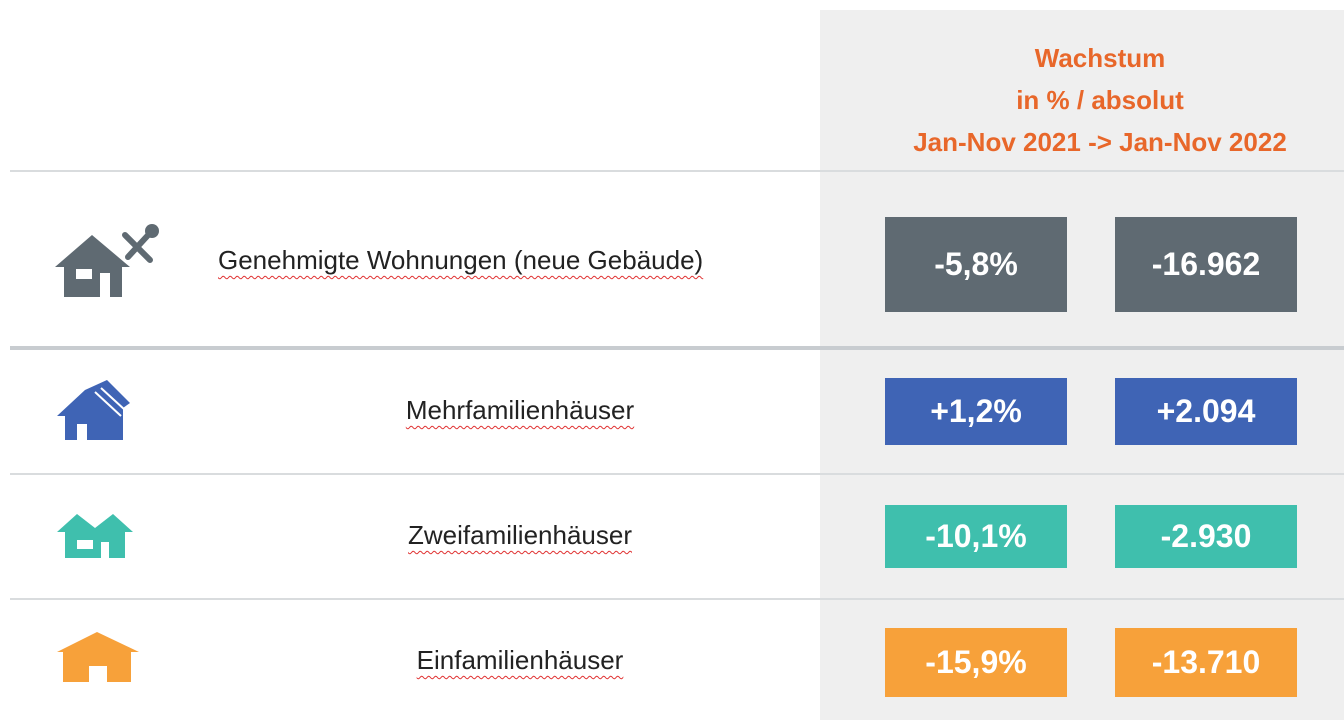  Describe the element at coordinates (520, 410) in the screenshot. I see `row-label: Mehrfamilienhäuser` at that location.